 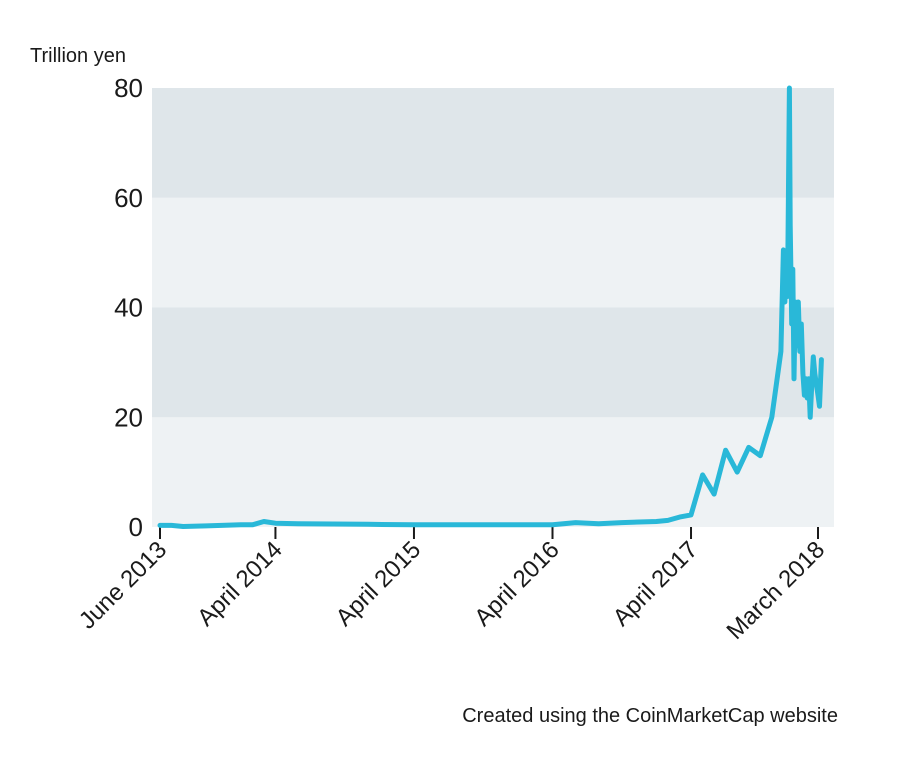 What do you see at coordinates (136, 527) in the screenshot?
I see `y-tick-label: 0` at bounding box center [136, 527].